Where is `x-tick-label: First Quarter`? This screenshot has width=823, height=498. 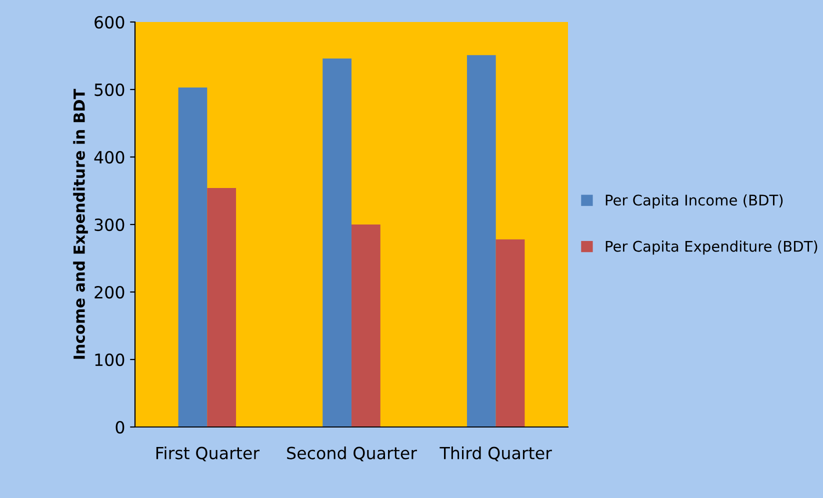 x-tick-label: First Quarter is located at coordinates (208, 454).